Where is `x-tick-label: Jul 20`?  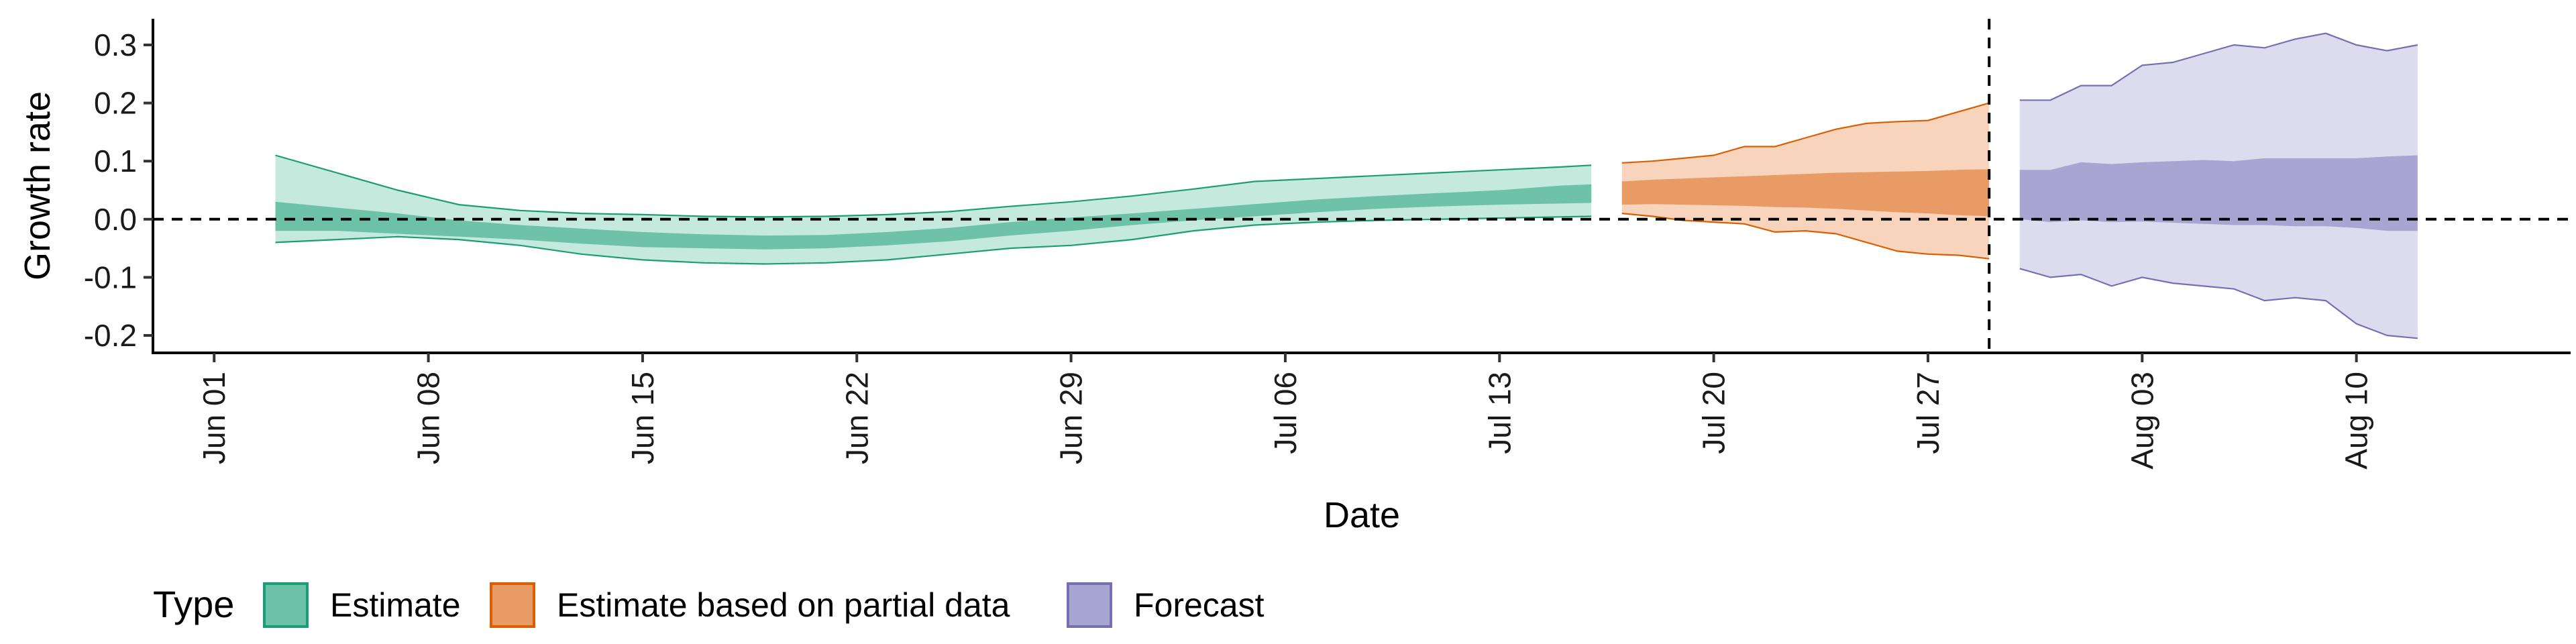
x-tick-label: Jul 20 is located at coordinates (1714, 413).